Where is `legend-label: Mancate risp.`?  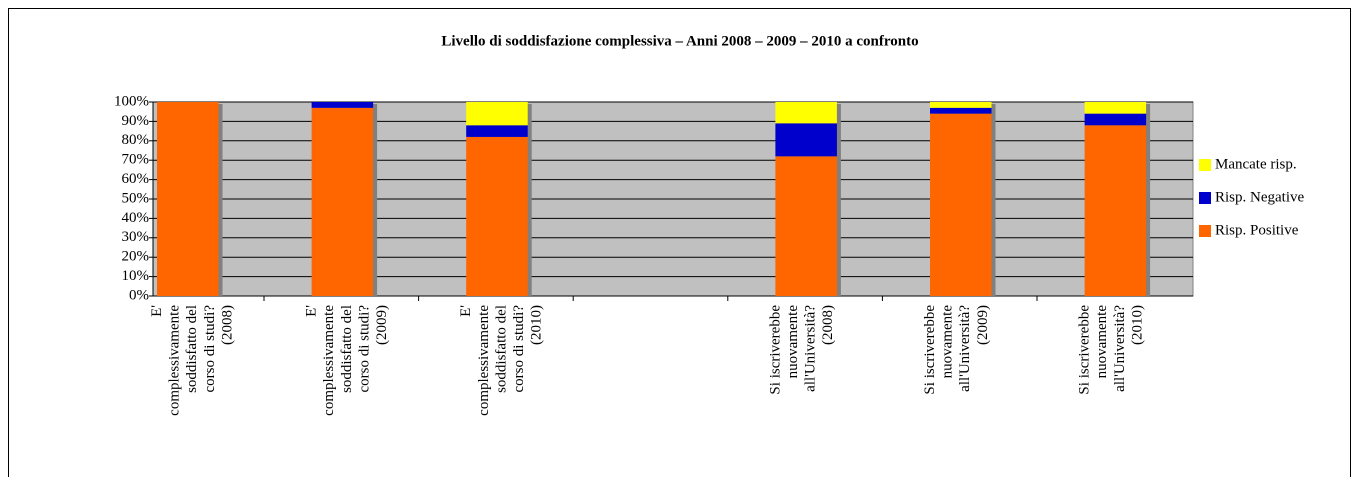 legend-label: Mancate risp. is located at coordinates (1256, 164).